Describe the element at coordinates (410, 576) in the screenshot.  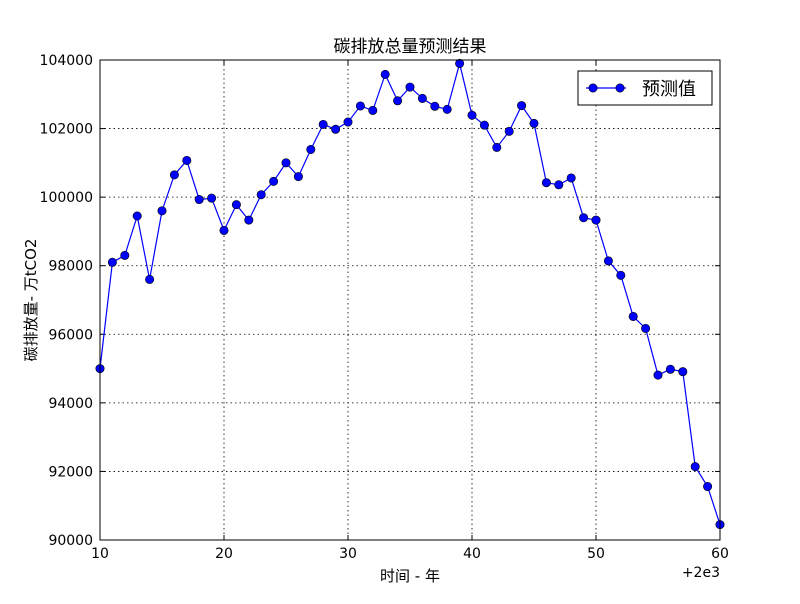
I see `x-axis-label: 时间 - 年` at that location.